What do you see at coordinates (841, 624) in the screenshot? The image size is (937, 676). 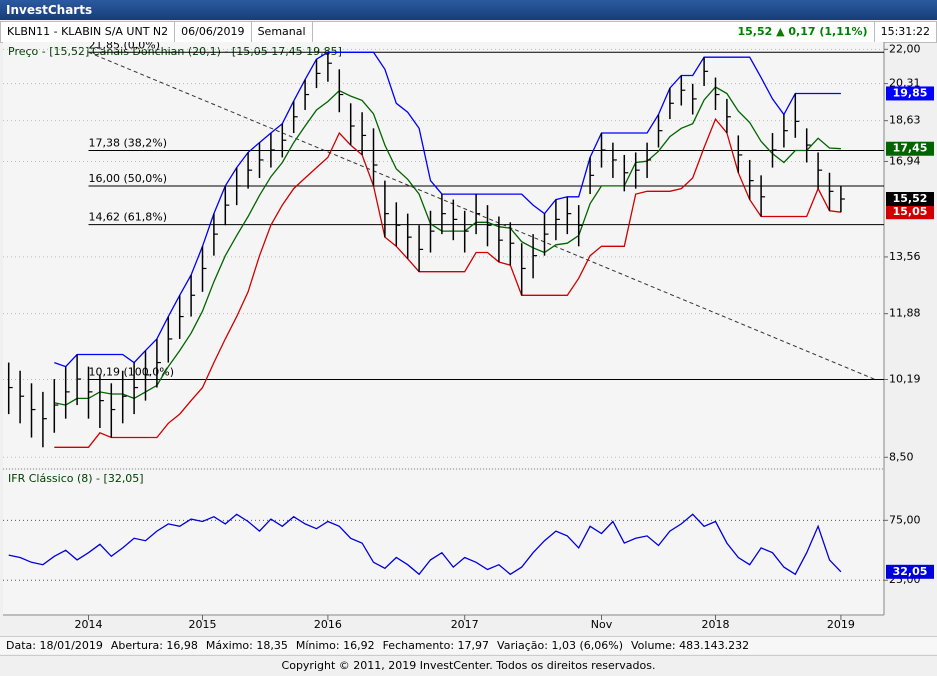 I see `x-tick-label: 2019` at bounding box center [841, 624].